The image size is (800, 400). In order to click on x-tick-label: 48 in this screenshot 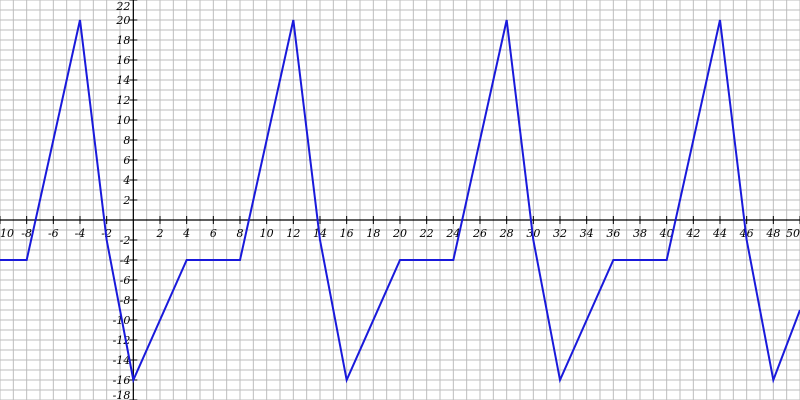, I will do `click(772, 233)`.